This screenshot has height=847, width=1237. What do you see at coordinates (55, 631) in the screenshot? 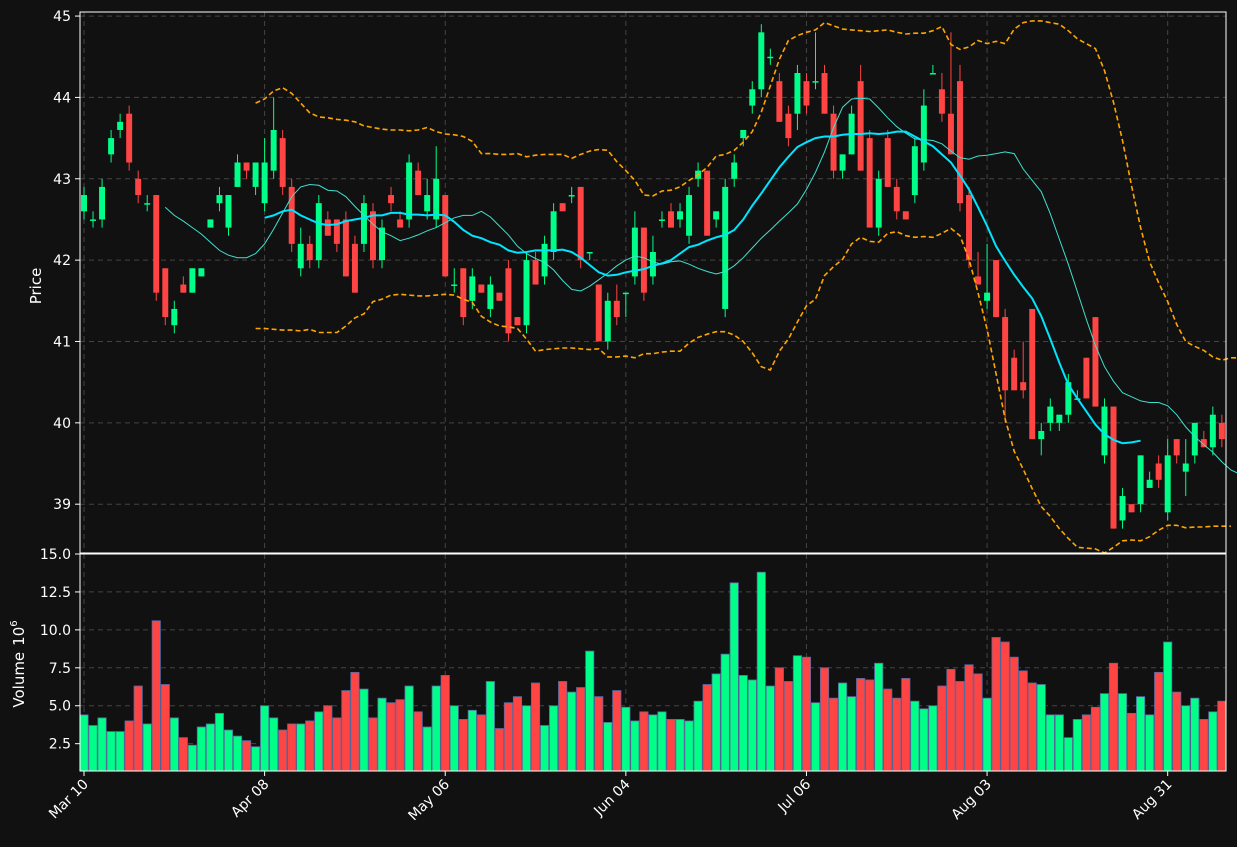
I see `volume-tick-label: 10.0` at bounding box center [55, 631].